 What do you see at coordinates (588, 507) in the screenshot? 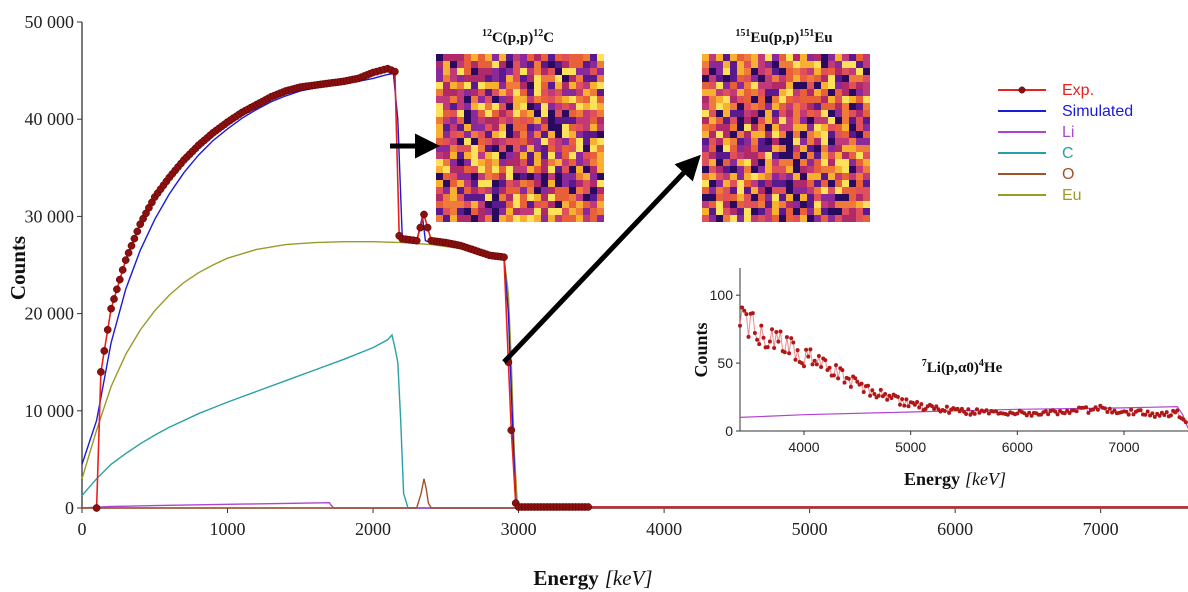
I see `exp-data-point` at bounding box center [588, 507].